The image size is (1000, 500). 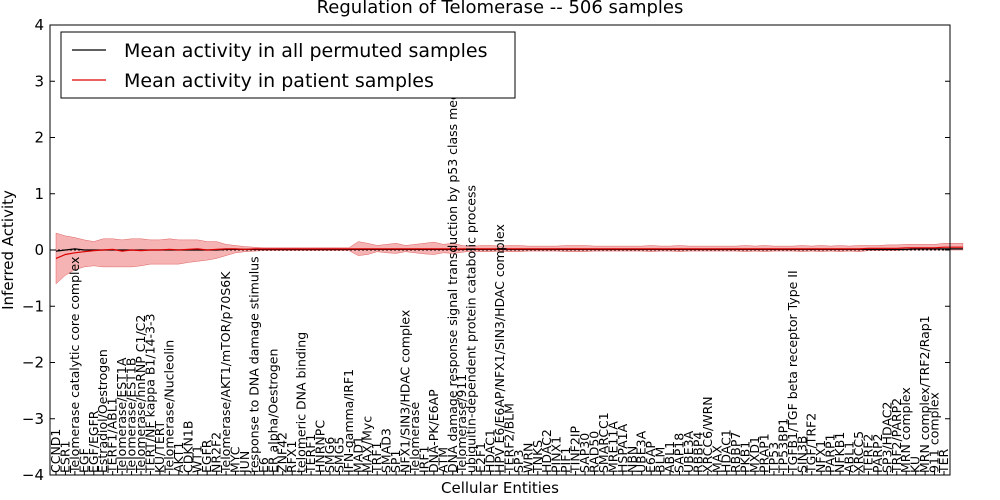 What do you see at coordinates (301, 402) in the screenshot?
I see `x-tick-label: telomeric DNA binding` at bounding box center [301, 402].